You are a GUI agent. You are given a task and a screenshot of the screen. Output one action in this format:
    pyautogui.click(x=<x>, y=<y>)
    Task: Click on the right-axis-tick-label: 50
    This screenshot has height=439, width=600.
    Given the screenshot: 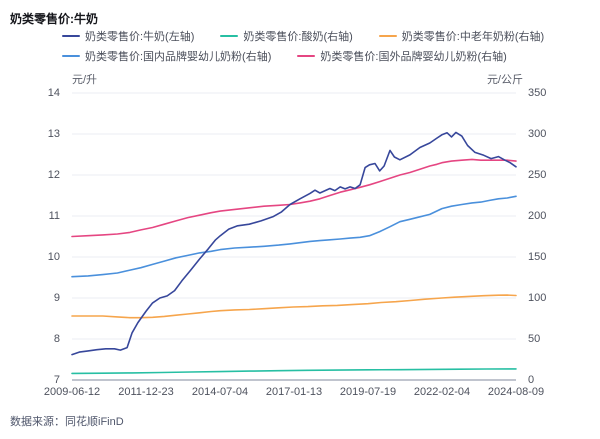 What is the action you would take?
    pyautogui.click(x=534, y=339)
    